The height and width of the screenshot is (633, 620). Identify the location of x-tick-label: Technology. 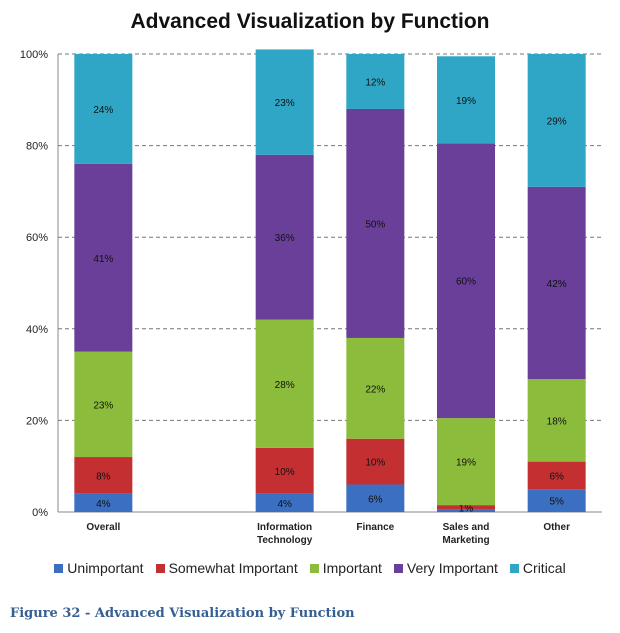
(285, 540).